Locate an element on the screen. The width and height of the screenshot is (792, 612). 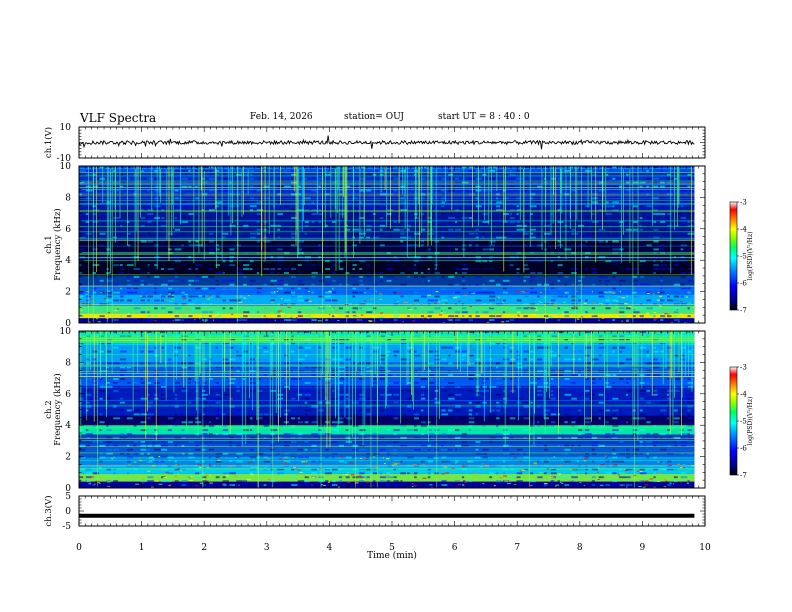
spectrogram-band is located at coordinates (387, 439).